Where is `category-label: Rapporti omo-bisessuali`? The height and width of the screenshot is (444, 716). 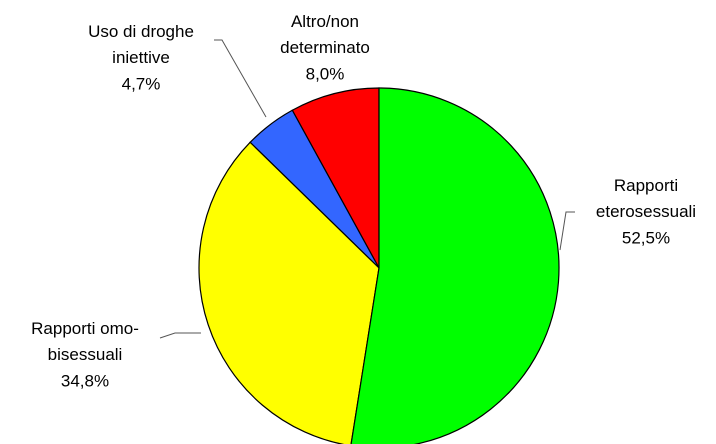
category-label: Rapporti omo-bisessuali is located at coordinates (85, 341).